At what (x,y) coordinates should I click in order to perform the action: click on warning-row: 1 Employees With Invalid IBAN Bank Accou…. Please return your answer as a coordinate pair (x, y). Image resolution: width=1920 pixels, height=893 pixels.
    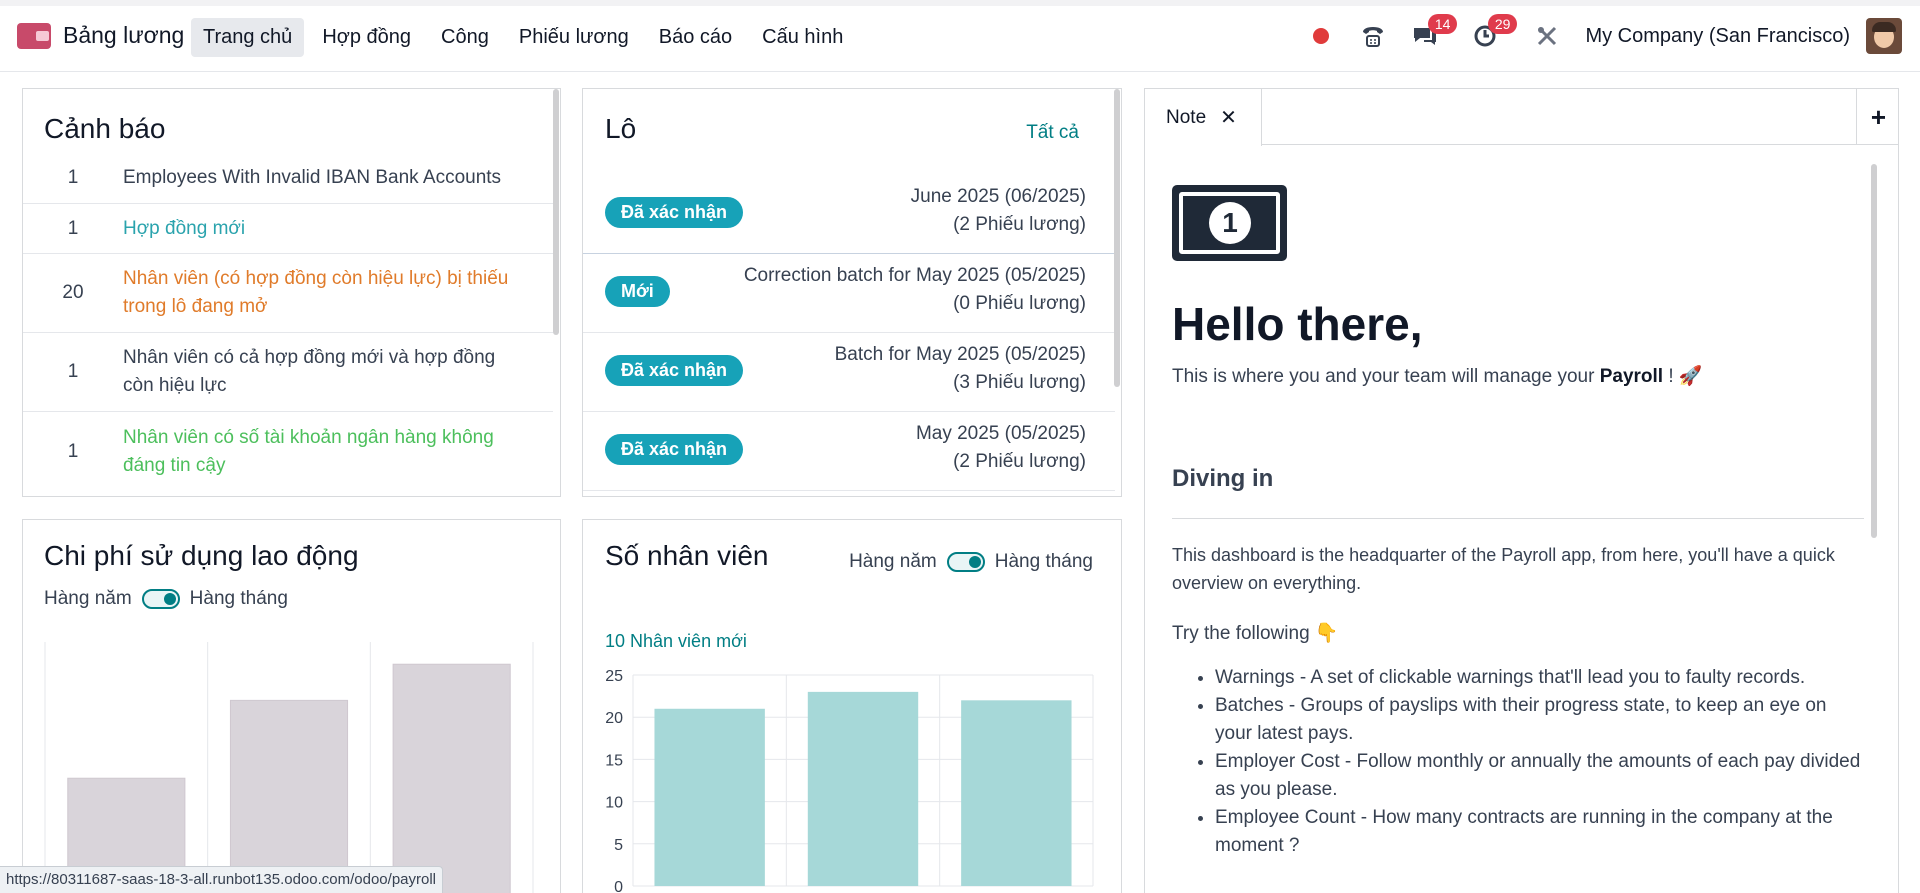
    Looking at the image, I should click on (288, 178).